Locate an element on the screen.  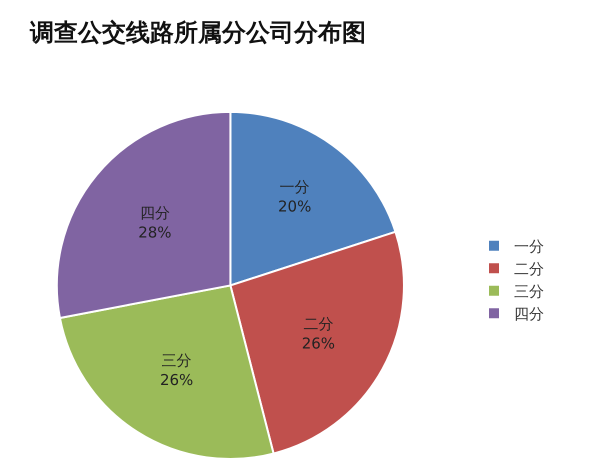
chart-title: 调查公交线路所属分公司分布图 is located at coordinates (197, 32).